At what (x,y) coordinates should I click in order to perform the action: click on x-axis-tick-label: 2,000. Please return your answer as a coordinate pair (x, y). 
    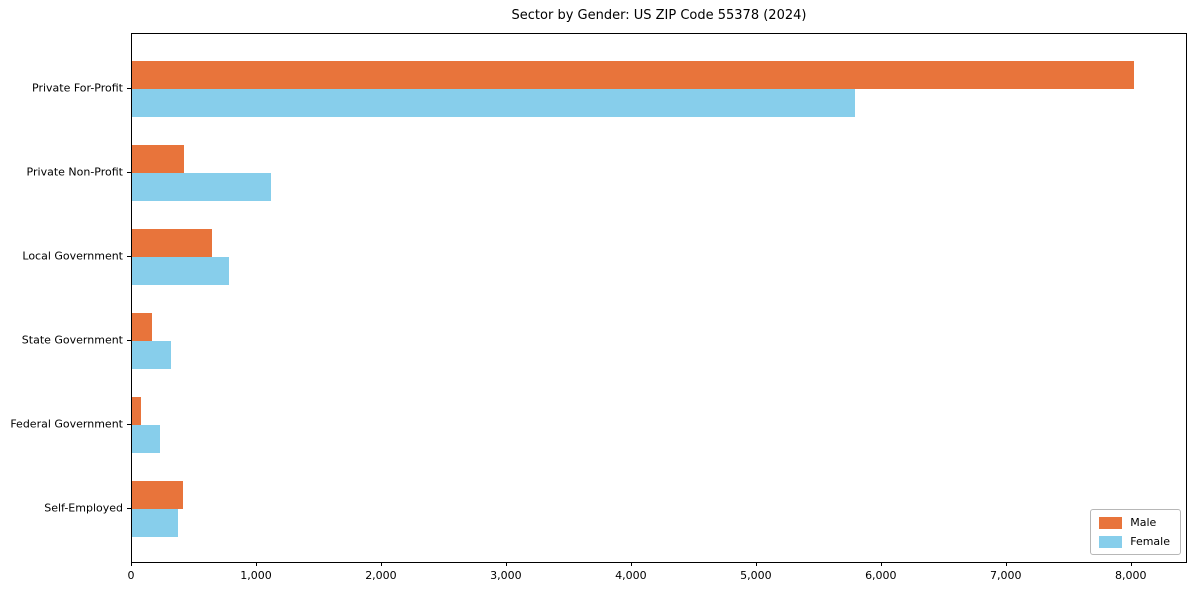
    Looking at the image, I should click on (381, 575).